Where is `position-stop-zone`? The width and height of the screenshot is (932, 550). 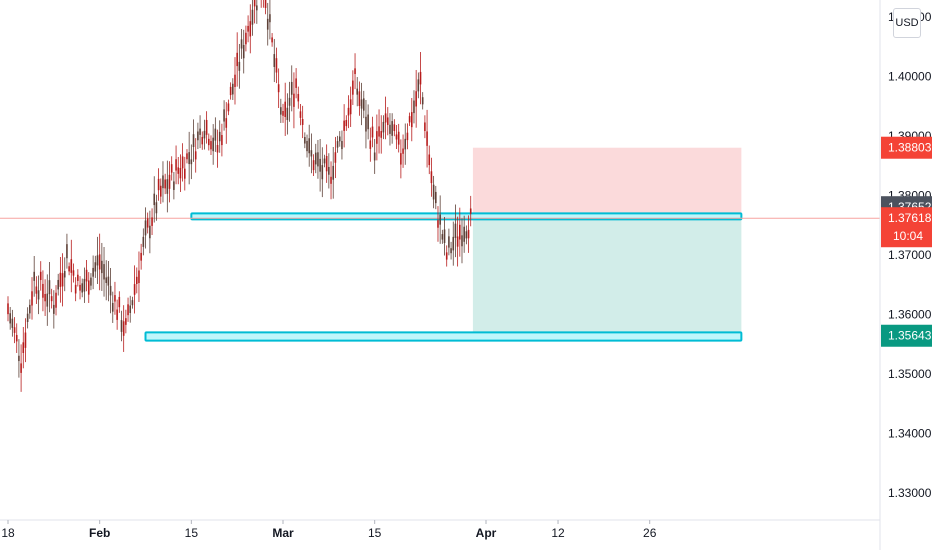
position-stop-zone is located at coordinates (607, 183).